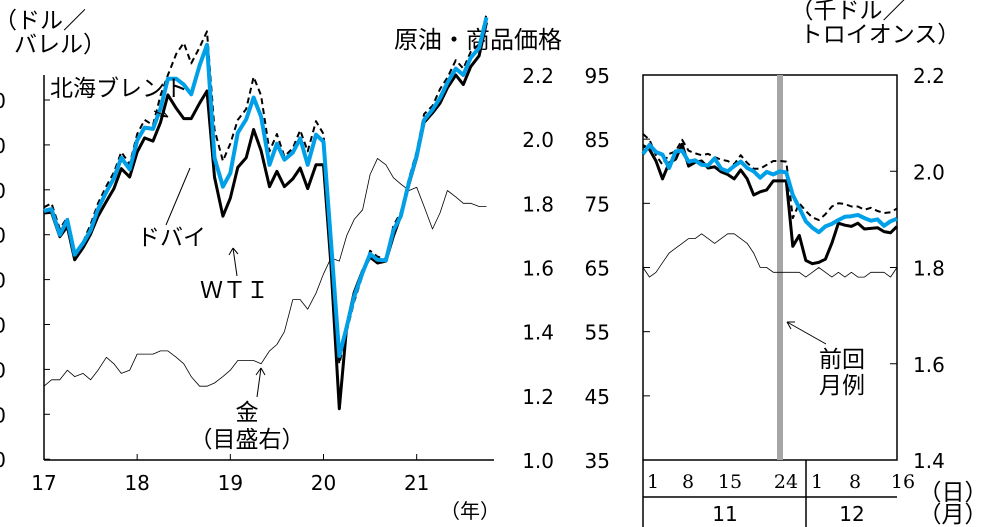 Image resolution: width=998 pixels, height=527 pixels. What do you see at coordinates (136, 483) in the screenshot?
I see `year-tick-label: 18` at bounding box center [136, 483].